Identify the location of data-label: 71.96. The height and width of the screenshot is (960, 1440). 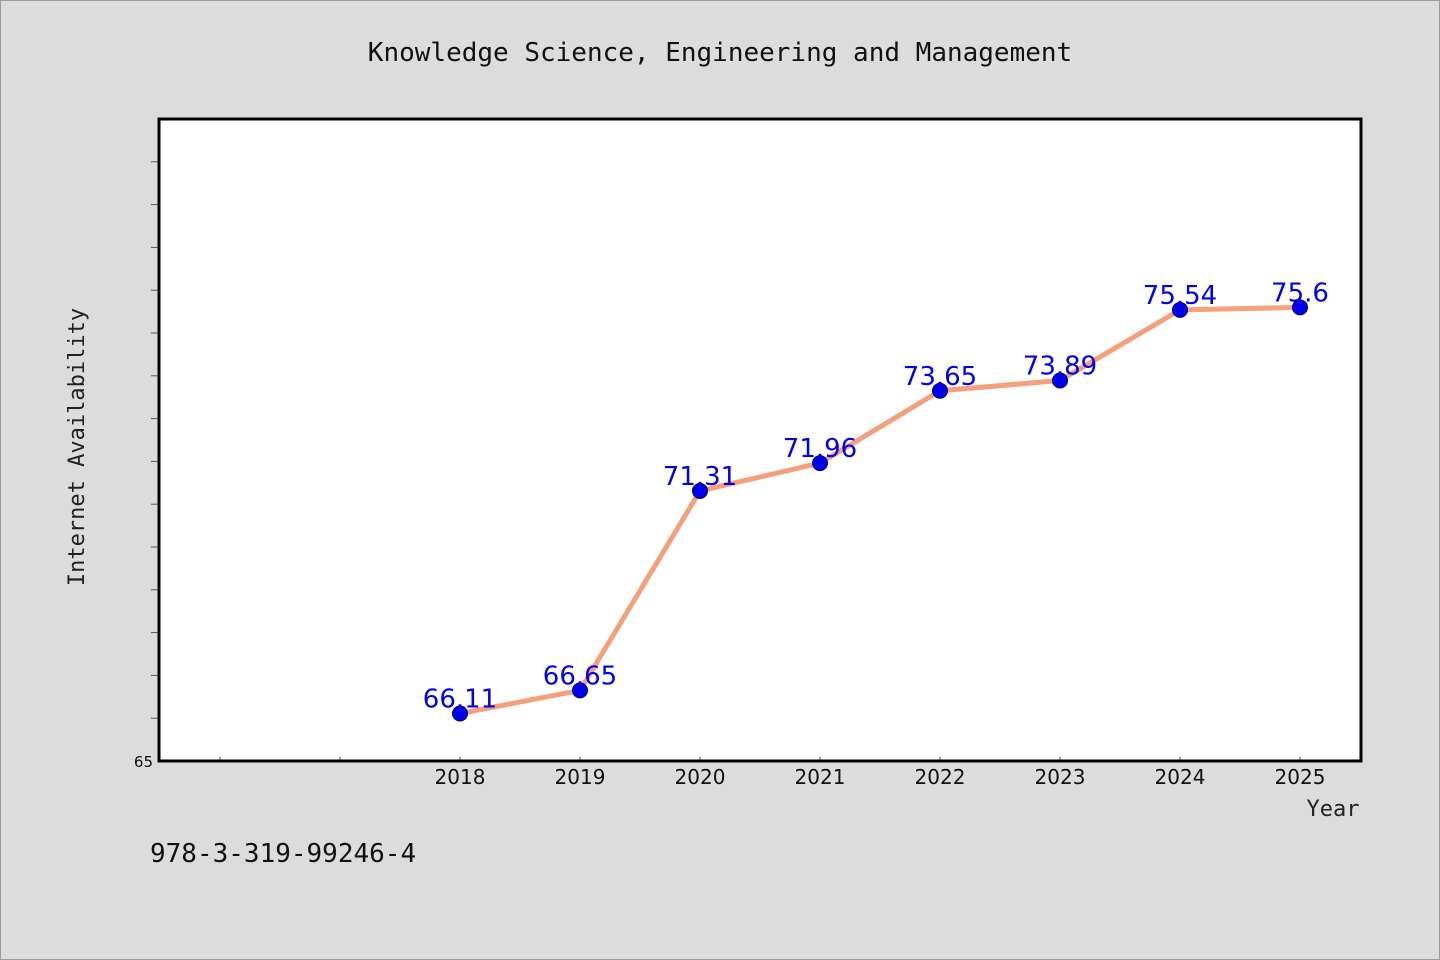
(820, 449).